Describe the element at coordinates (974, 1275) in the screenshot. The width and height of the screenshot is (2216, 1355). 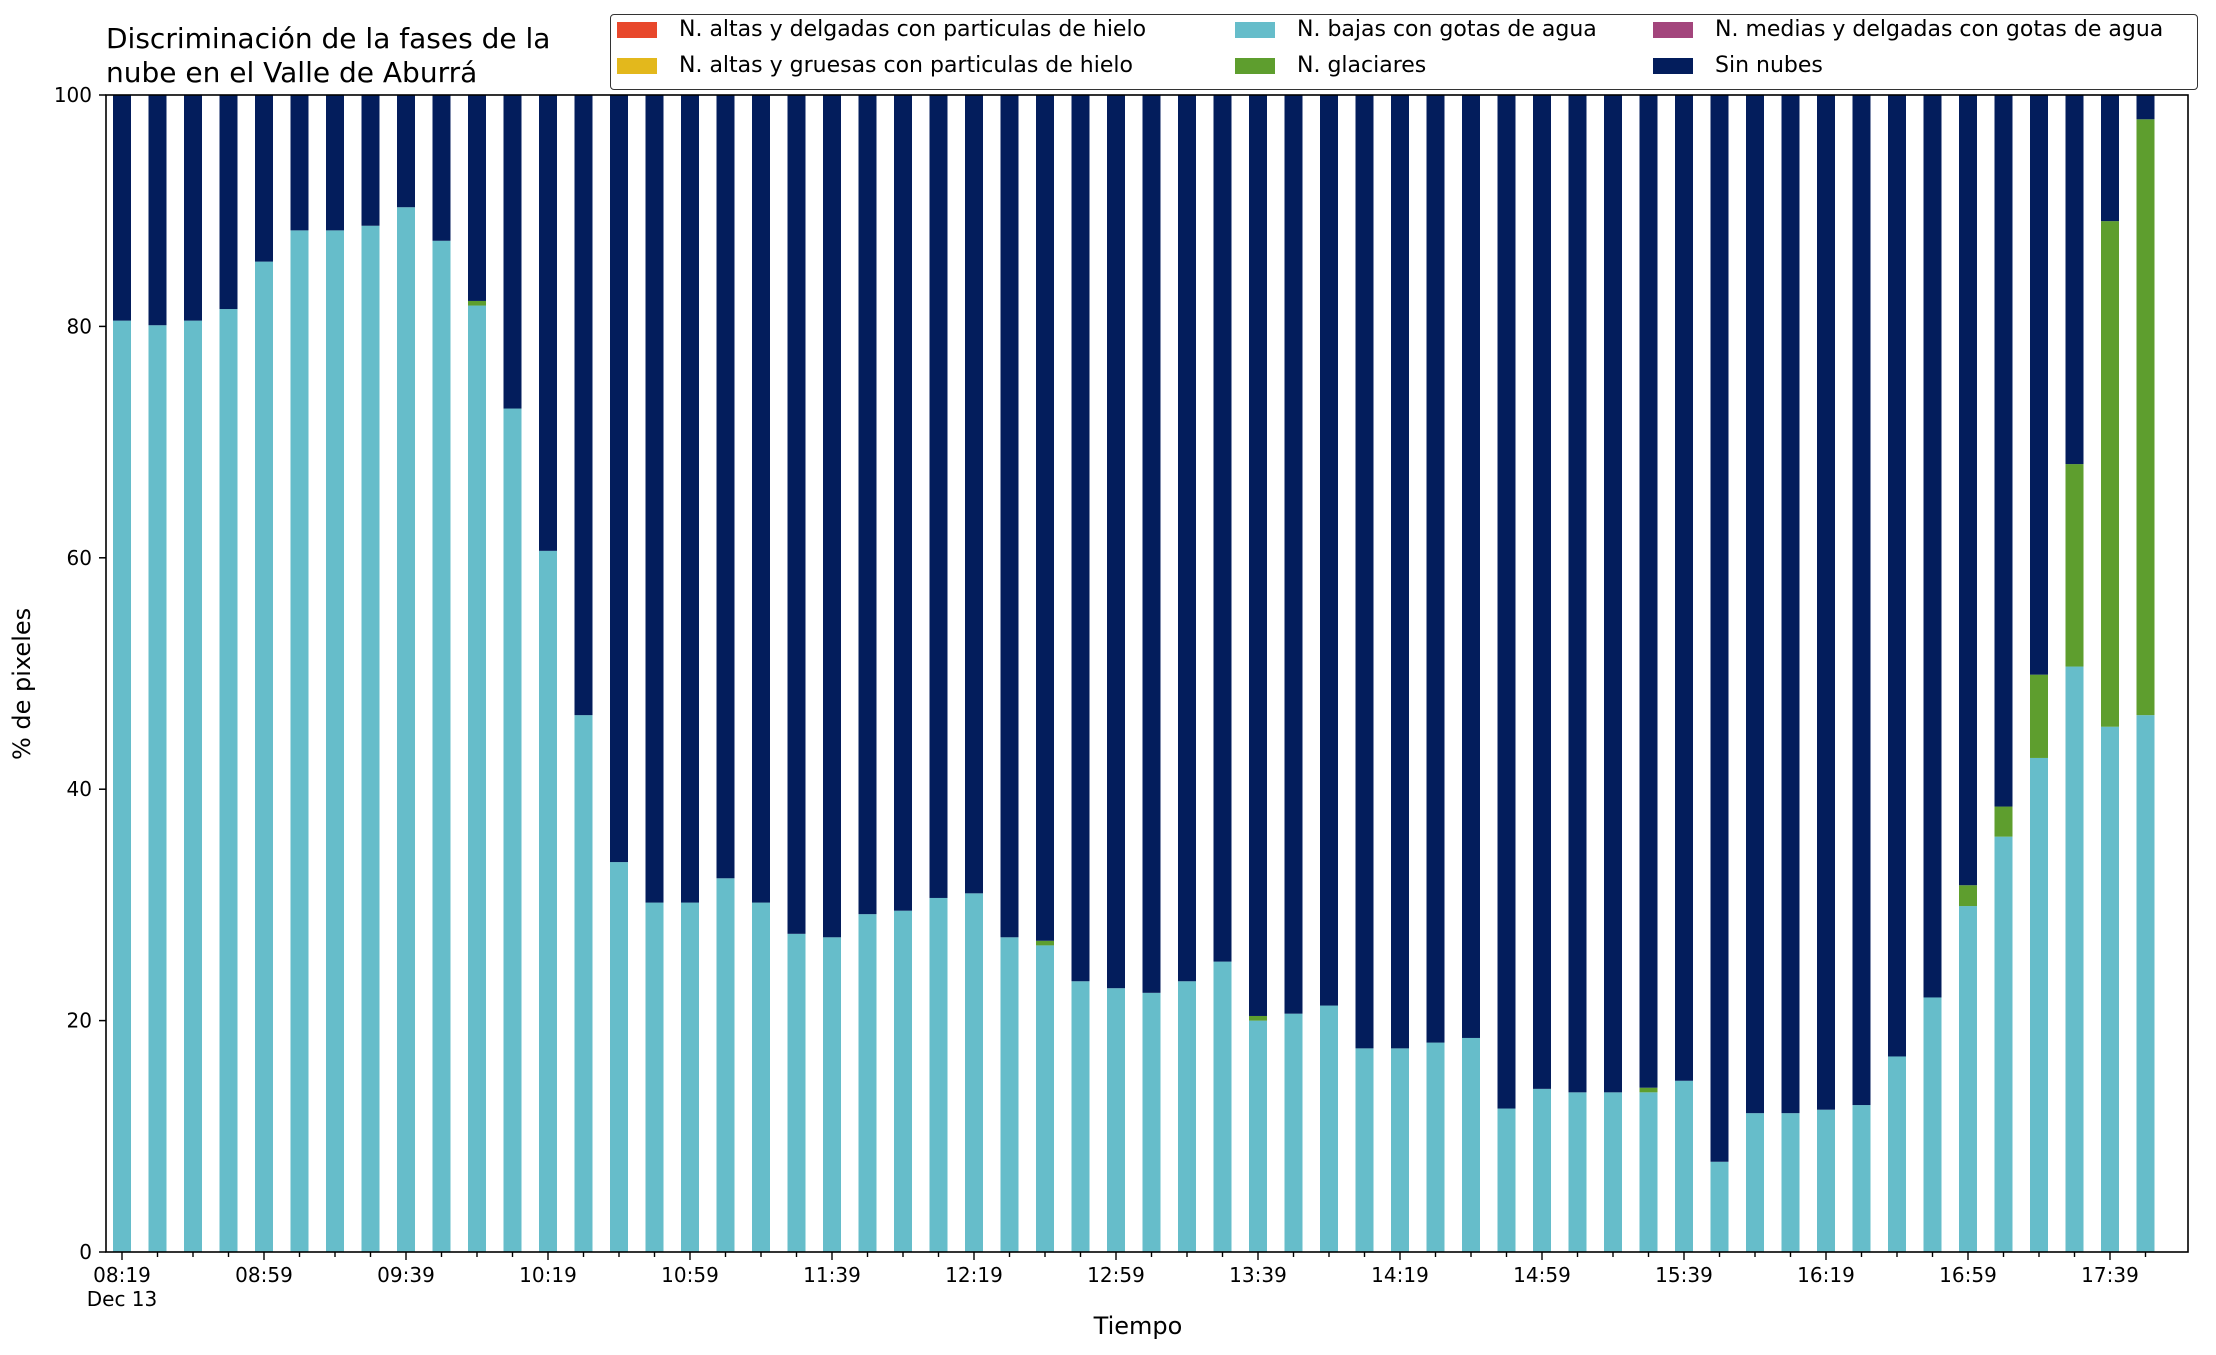
I see `x-tick-label: 12:19` at that location.